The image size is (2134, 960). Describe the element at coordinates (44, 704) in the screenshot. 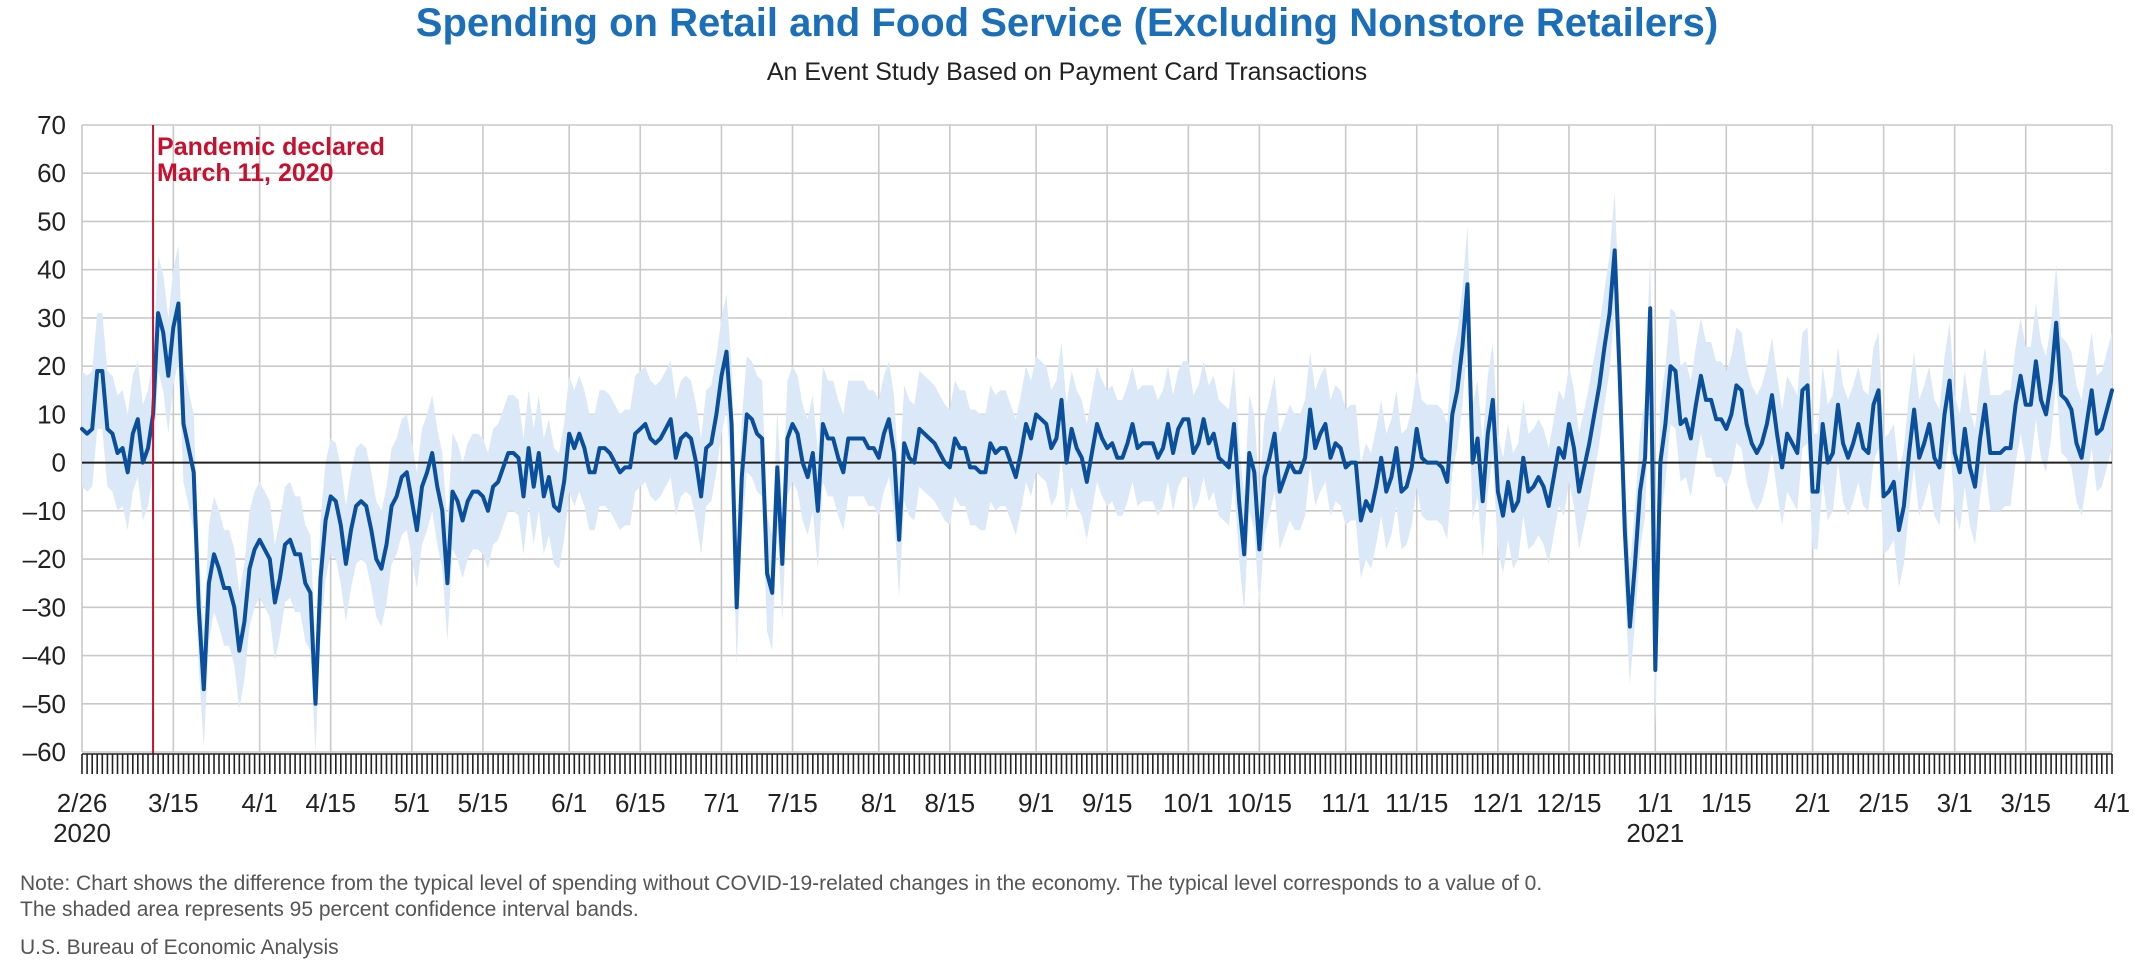

I see `y-tick-label: –50` at that location.